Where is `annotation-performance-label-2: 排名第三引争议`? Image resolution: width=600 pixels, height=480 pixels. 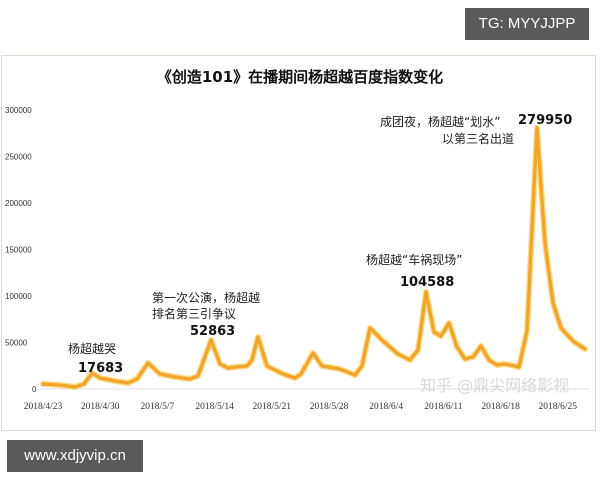
annotation-performance-label-2: 排名第三引争议 is located at coordinates (194, 313).